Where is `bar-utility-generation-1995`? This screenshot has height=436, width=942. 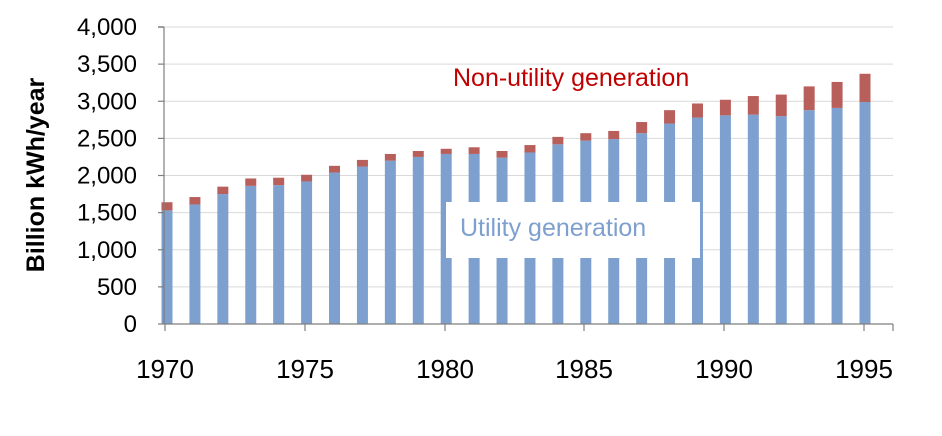
bar-utility-generation-1995 is located at coordinates (865, 213).